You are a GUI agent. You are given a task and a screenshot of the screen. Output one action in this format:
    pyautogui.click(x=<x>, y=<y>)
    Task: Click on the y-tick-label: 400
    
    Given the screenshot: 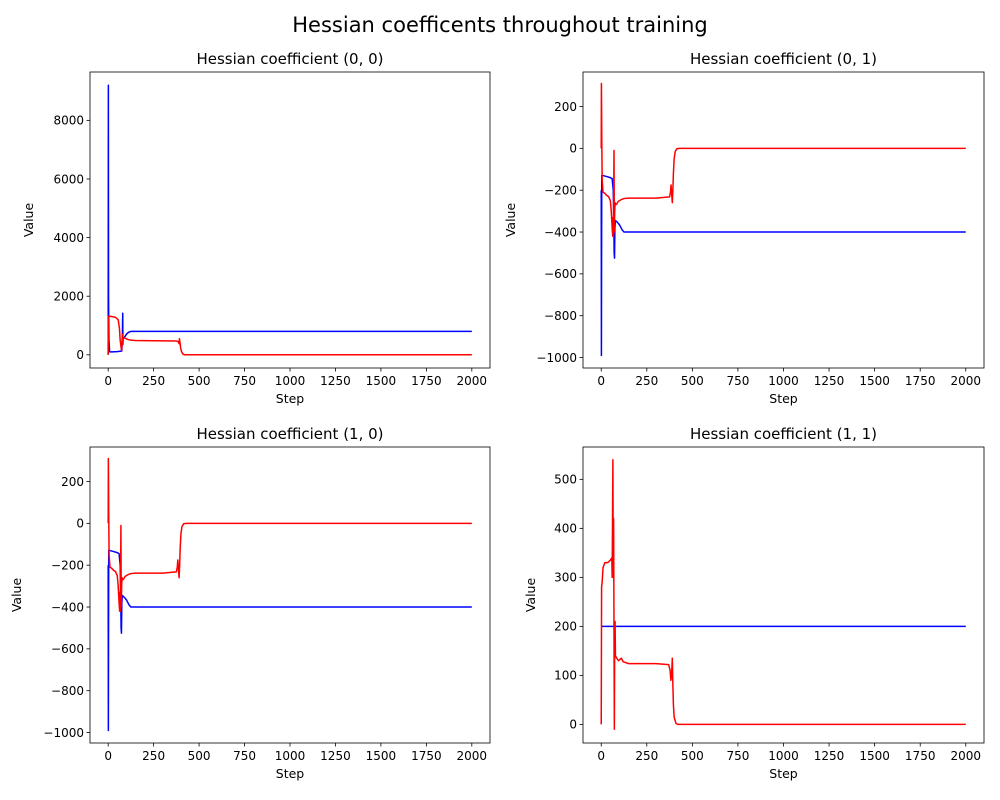 What is the action you would take?
    pyautogui.click(x=565, y=529)
    